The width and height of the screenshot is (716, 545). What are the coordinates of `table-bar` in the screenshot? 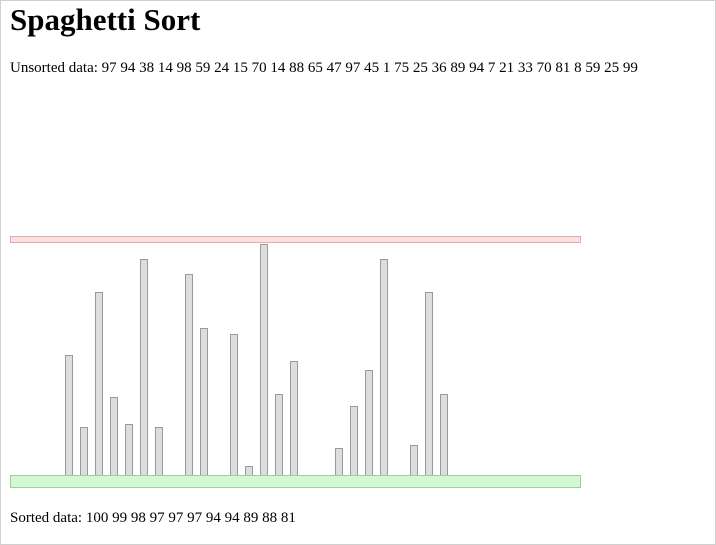 It's located at (295, 481).